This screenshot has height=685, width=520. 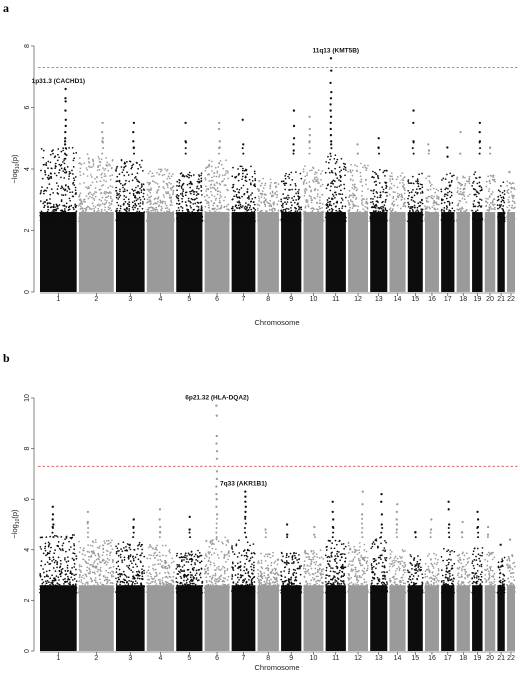 What do you see at coordinates (511, 299) in the screenshot?
I see `x-tick-label: 22` at bounding box center [511, 299].